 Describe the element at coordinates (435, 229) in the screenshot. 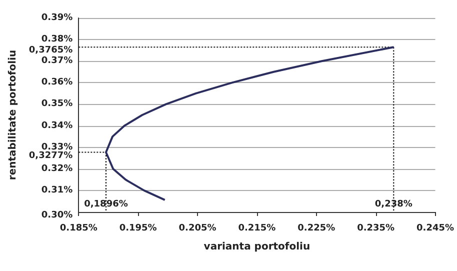

I see `x-tick-label: 0.245%` at that location.